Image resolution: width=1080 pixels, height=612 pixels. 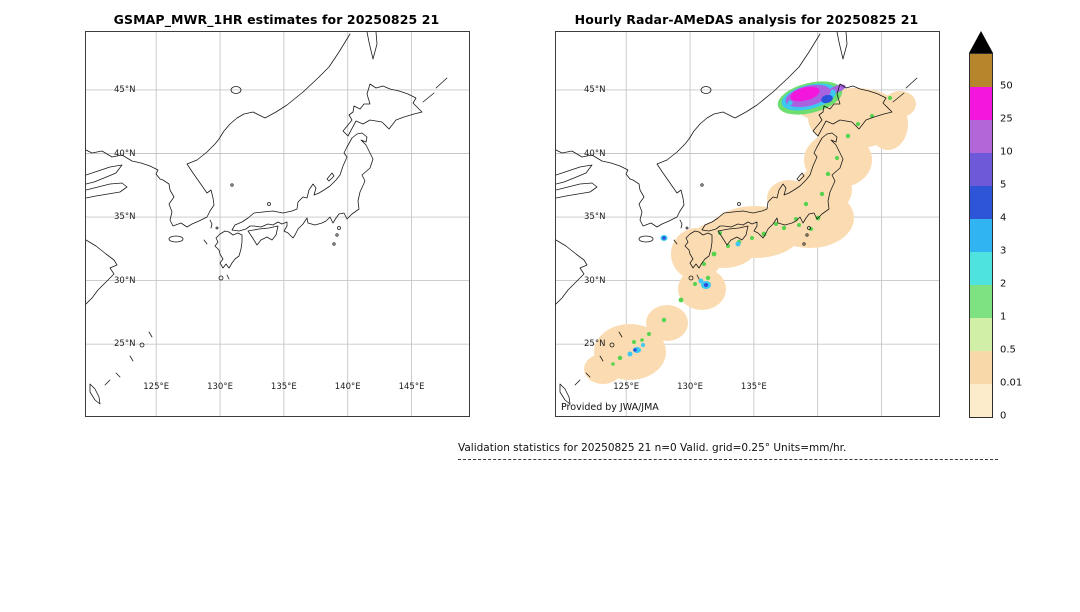 I want to click on colorbar-segments, so click(x=981, y=235).